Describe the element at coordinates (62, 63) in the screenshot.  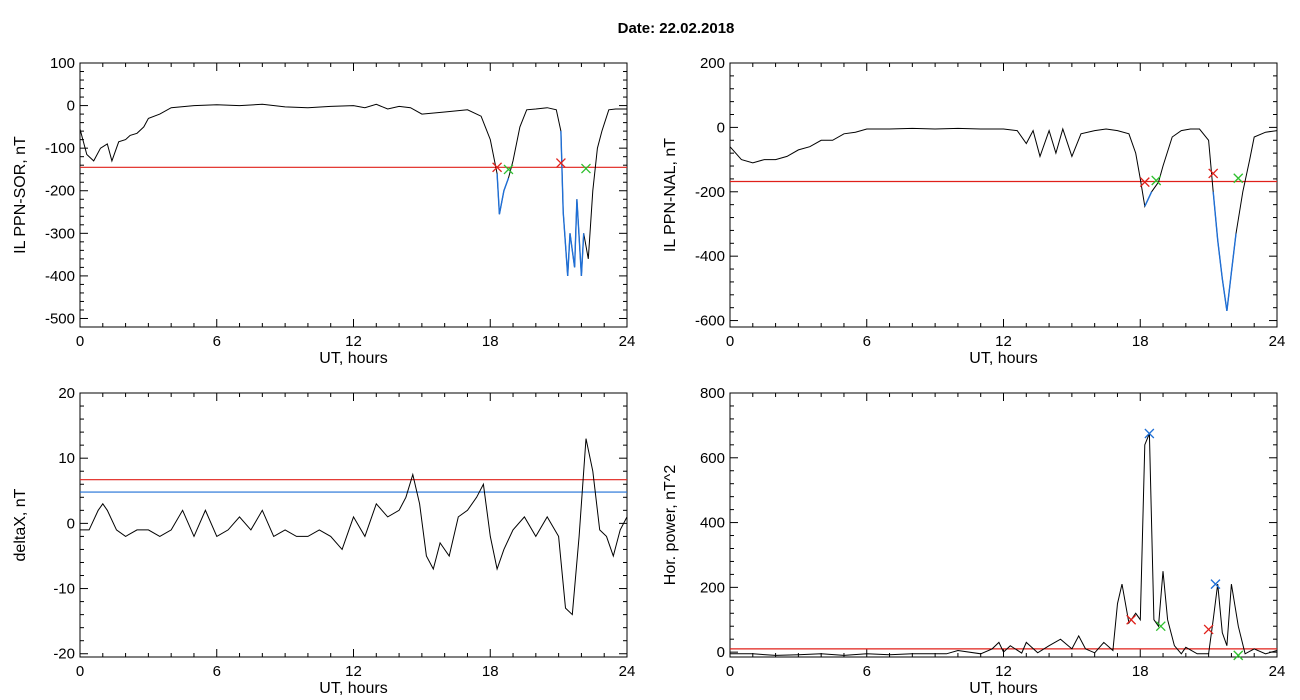
I see `y-tick-label: 100` at that location.